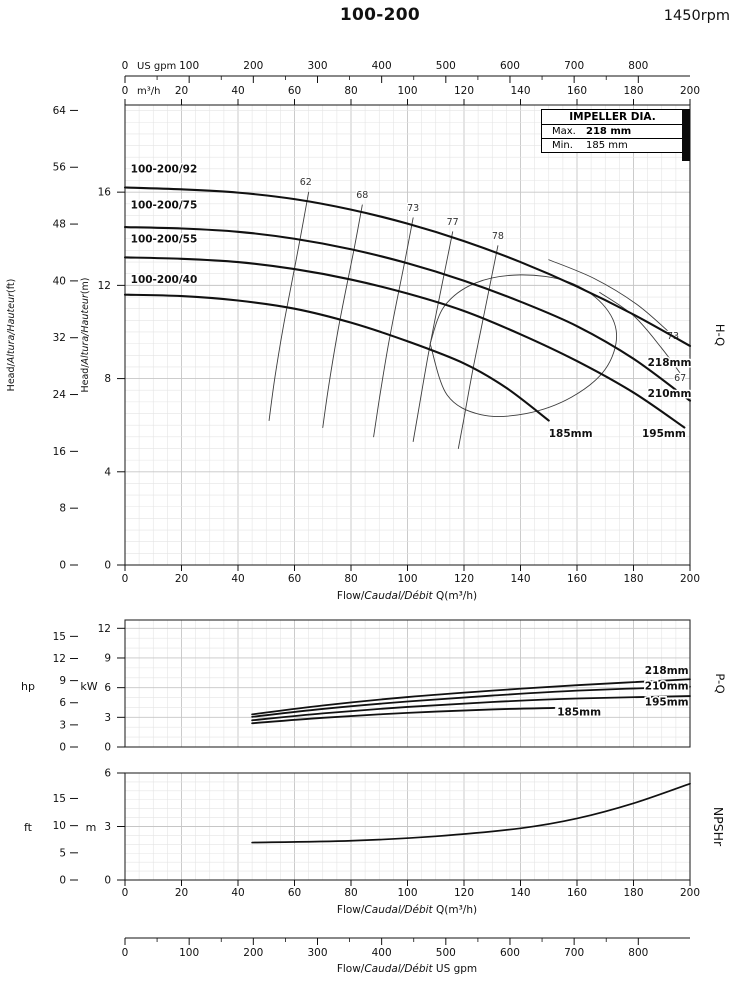 The image size is (738, 1000). Describe the element at coordinates (680, 378) in the screenshot. I see `efficiency-label: 67` at that location.